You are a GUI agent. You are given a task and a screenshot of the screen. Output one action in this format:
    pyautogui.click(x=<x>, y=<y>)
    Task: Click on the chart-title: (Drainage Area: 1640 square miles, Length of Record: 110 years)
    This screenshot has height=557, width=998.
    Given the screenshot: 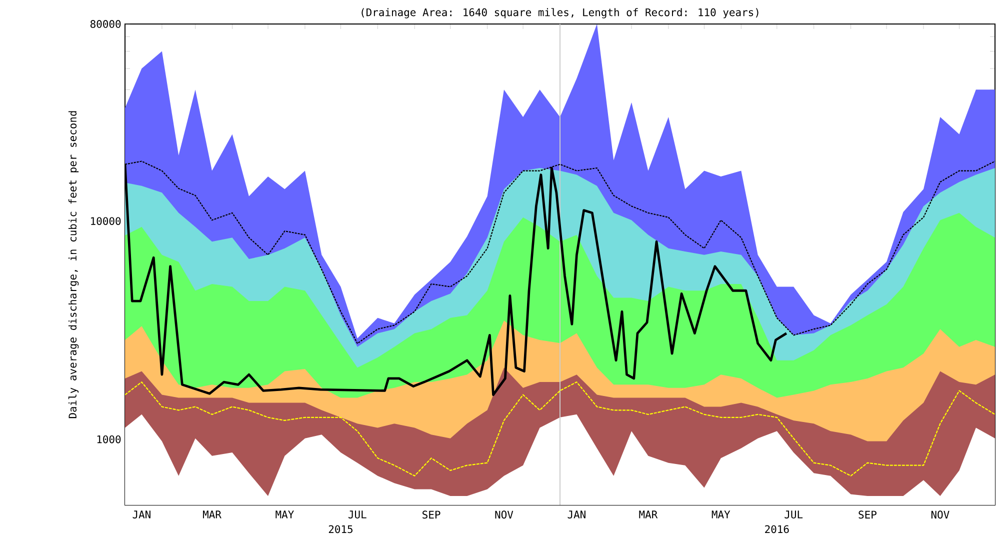 What is the action you would take?
    pyautogui.click(x=560, y=13)
    